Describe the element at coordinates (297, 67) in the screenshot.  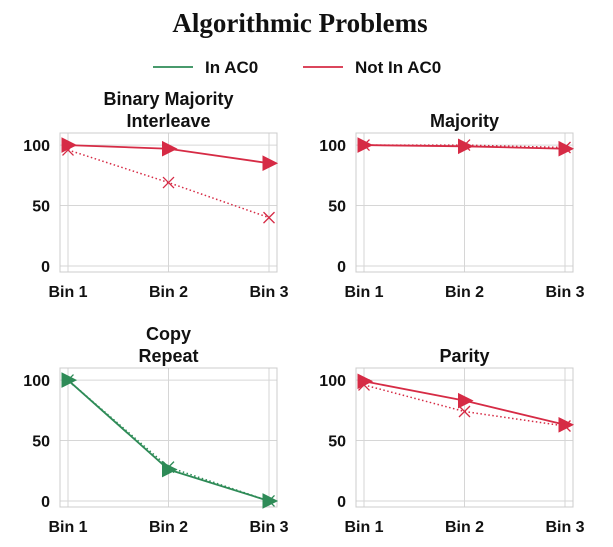
I see `legend: In AC0 Not In AC0` at that location.